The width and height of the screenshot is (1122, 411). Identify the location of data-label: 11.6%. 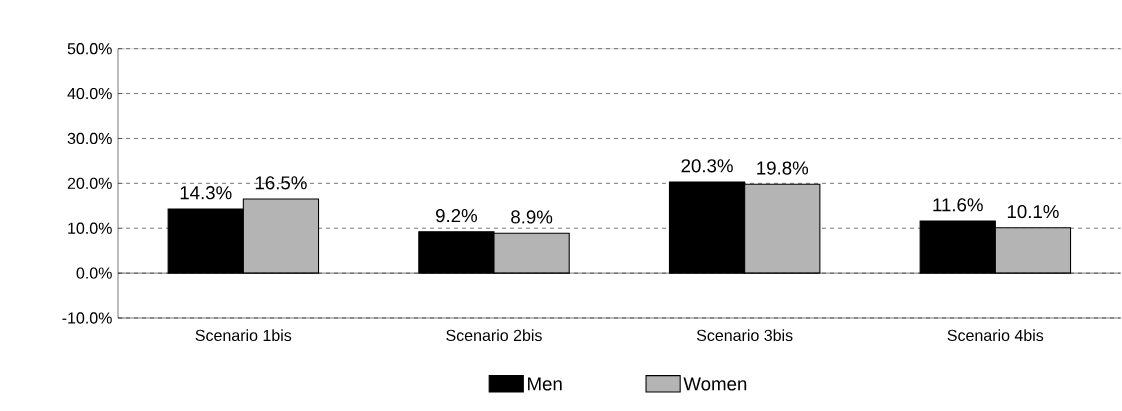
(958, 205).